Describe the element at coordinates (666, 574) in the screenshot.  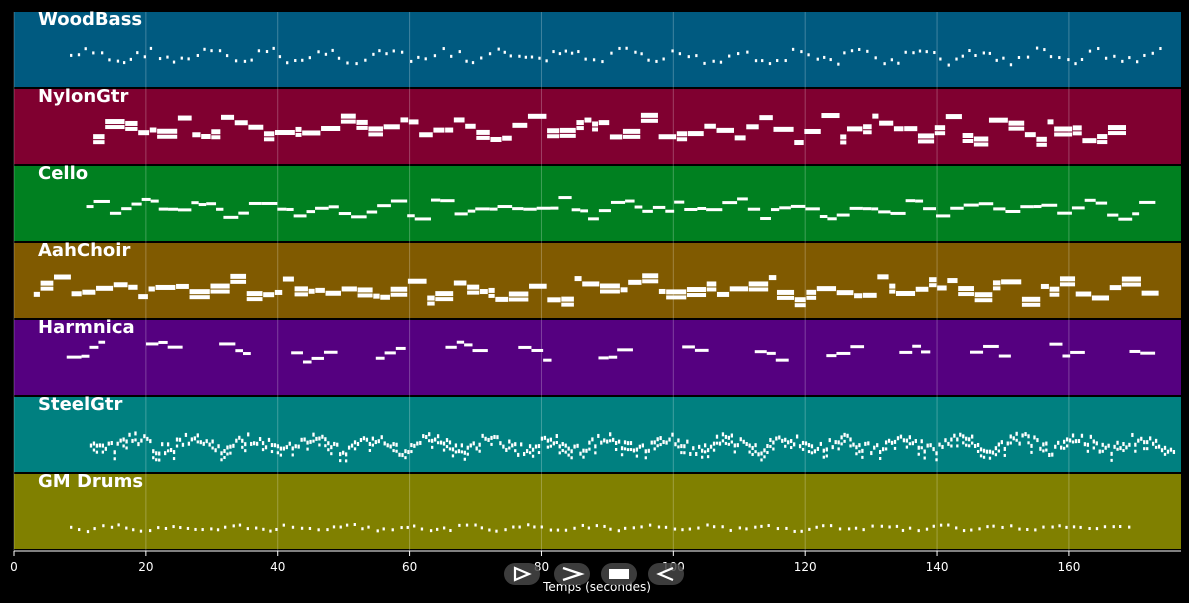
I see `rewind-button` at that location.